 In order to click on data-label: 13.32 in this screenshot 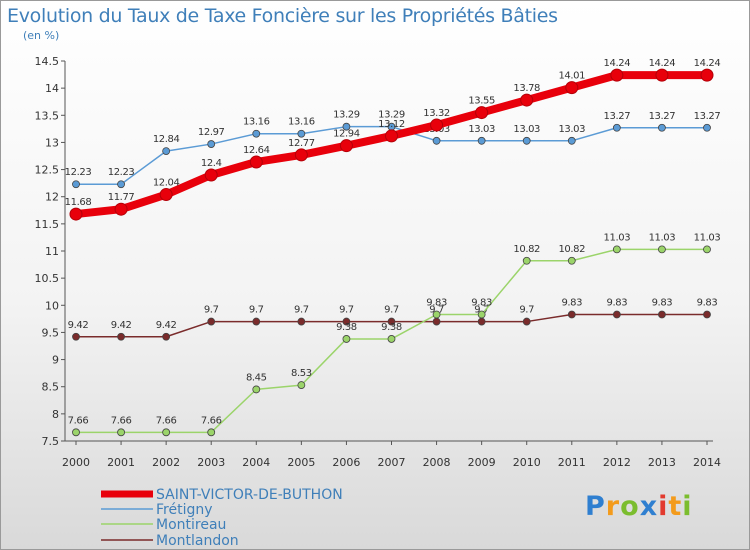, I will do `click(436, 113)`.